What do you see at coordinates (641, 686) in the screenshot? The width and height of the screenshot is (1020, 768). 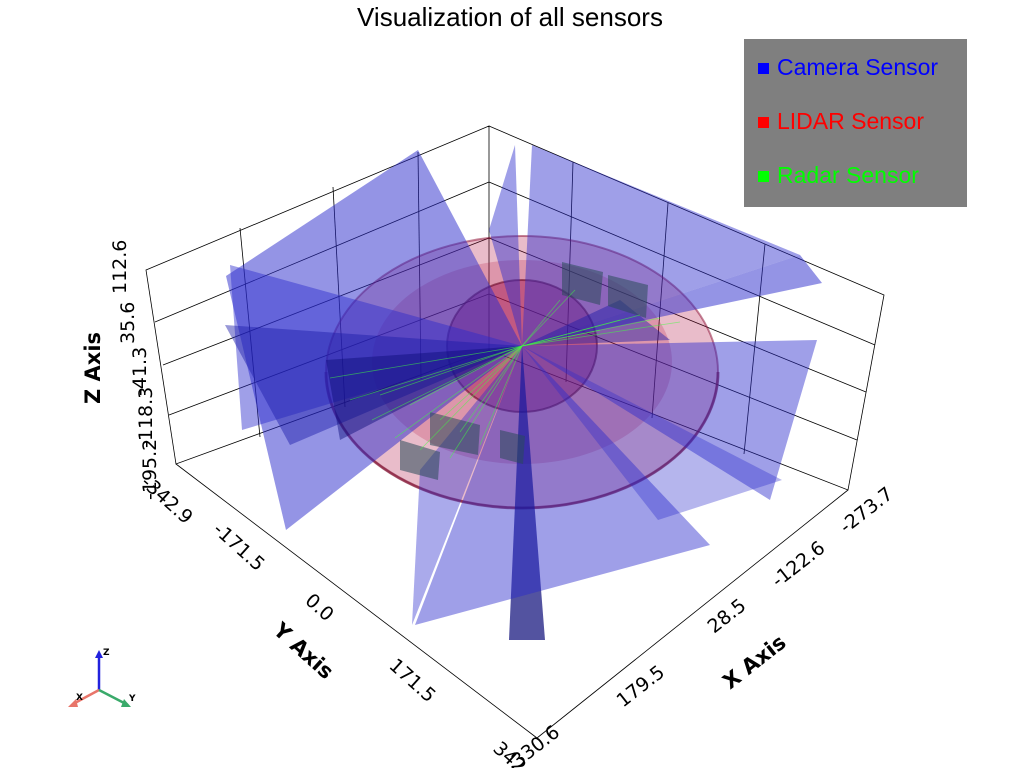 I see `x-tick-2: 179.5` at bounding box center [641, 686].